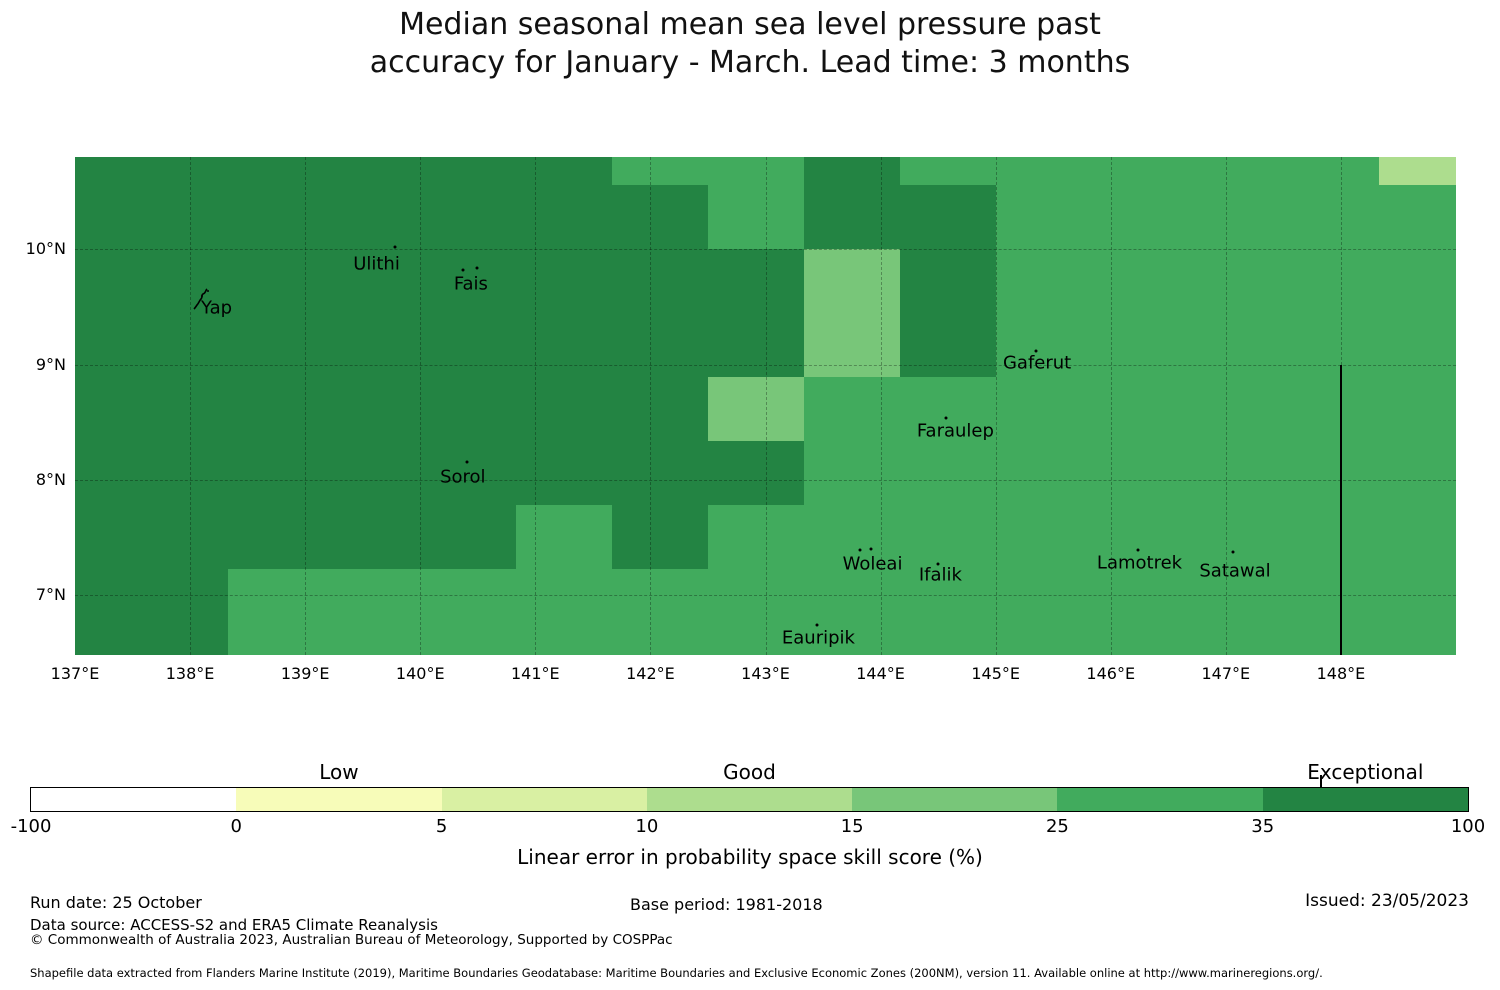  Describe the element at coordinates (50, 595) in the screenshot. I see `latitude-tick-label: 7°N` at that location.